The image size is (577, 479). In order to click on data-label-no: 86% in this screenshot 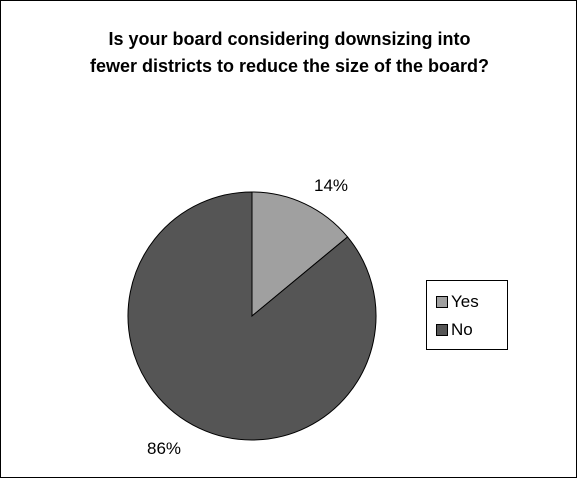, I will do `click(164, 448)`.